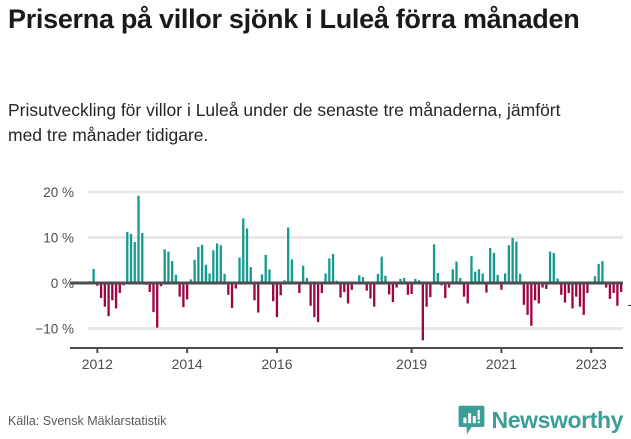 Image resolution: width=631 pixels, height=439 pixels. Describe the element at coordinates (58, 192) in the screenshot. I see `y-axis-tick-label: 20 %` at that location.